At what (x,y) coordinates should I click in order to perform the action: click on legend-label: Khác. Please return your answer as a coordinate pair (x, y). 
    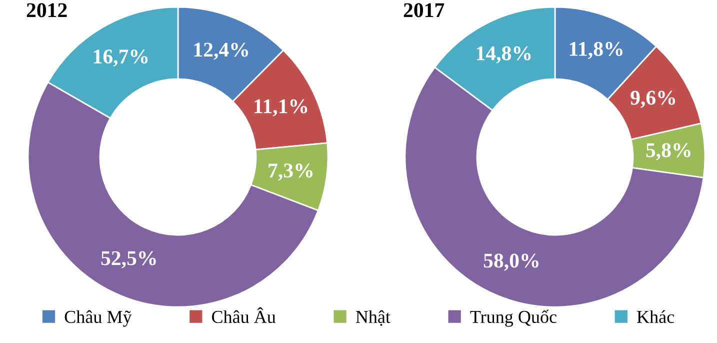
    Looking at the image, I should click on (655, 317).